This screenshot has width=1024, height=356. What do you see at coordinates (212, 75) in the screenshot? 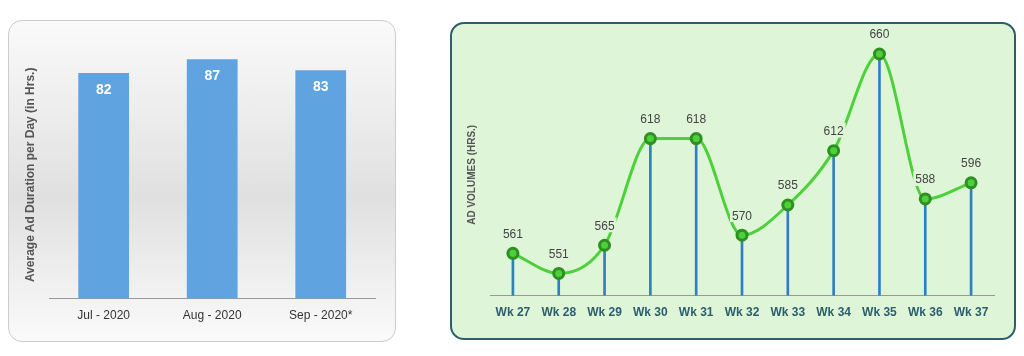
I see `data-label: 87` at bounding box center [212, 75].